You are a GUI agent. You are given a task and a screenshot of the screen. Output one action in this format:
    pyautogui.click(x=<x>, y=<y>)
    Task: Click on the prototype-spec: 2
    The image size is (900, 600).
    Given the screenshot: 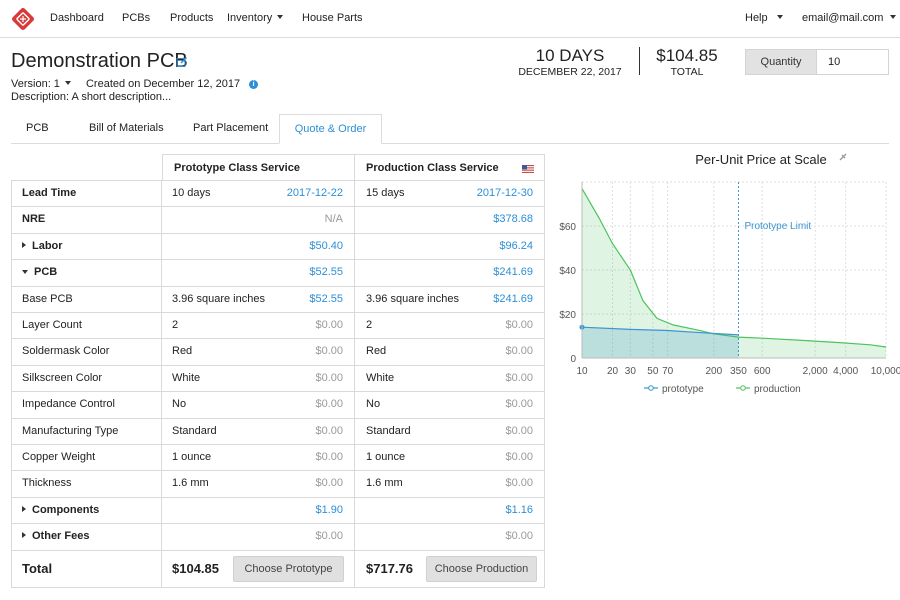 What is the action you would take?
    pyautogui.click(x=175, y=325)
    